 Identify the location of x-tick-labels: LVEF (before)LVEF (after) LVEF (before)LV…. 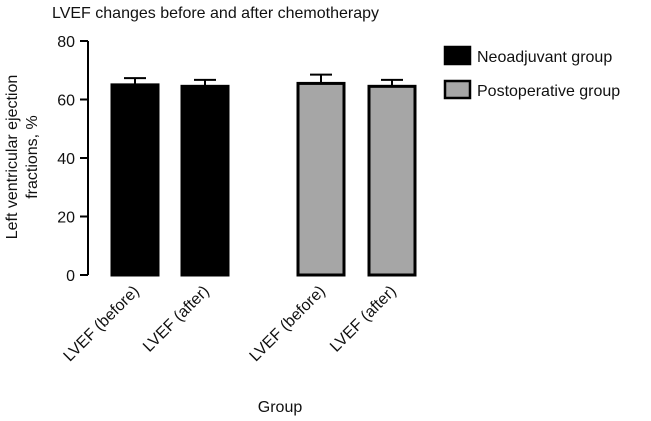
(230, 324).